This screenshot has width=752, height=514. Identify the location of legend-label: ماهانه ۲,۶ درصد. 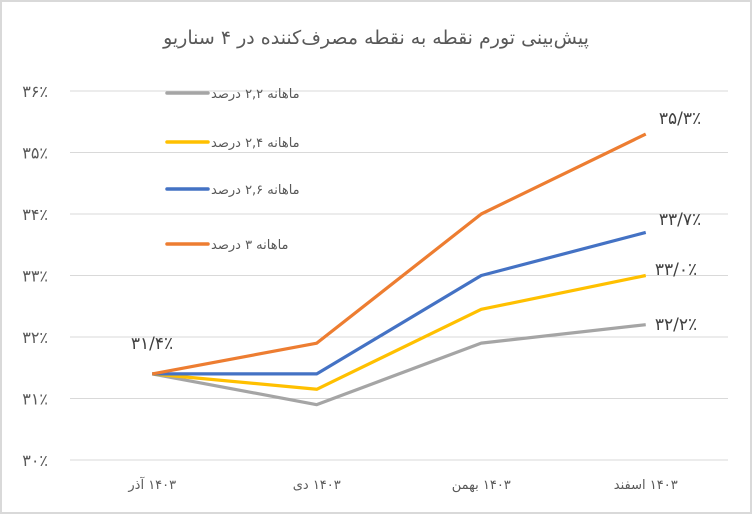
(255, 190).